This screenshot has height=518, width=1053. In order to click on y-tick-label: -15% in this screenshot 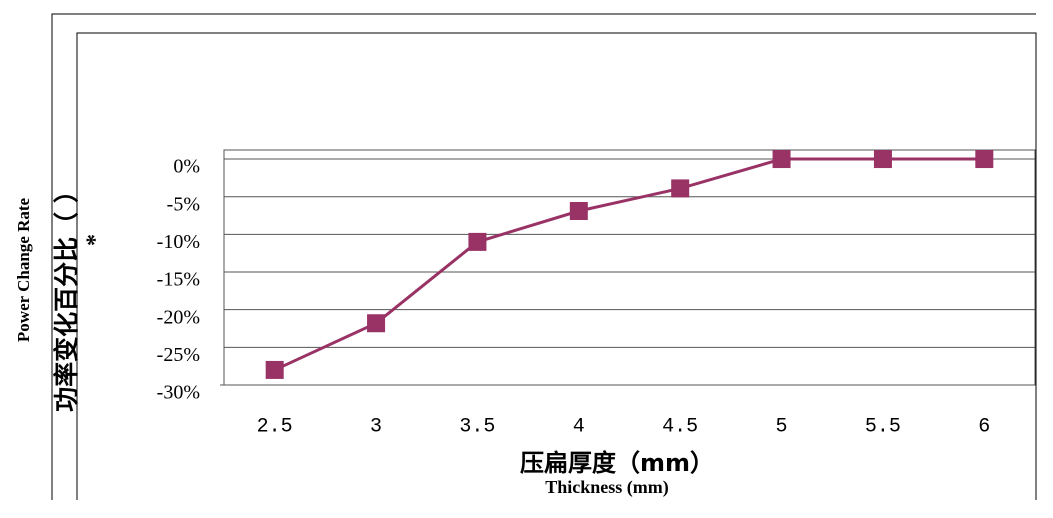, I will do `click(178, 280)`.